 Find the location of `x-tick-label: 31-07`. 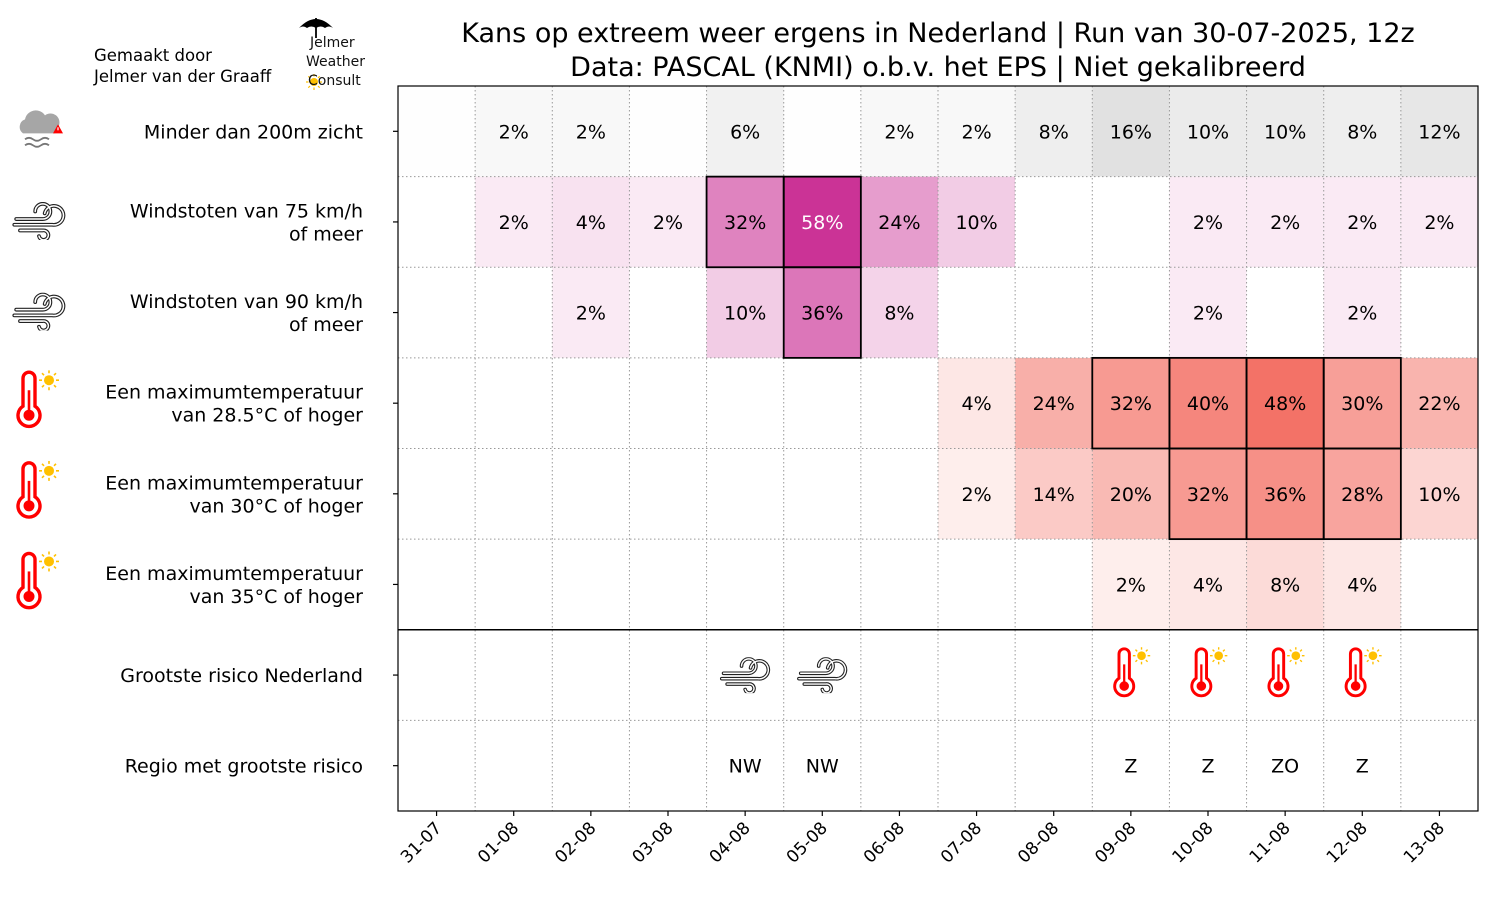

x-tick-label: 31-07 is located at coordinates (421, 842).